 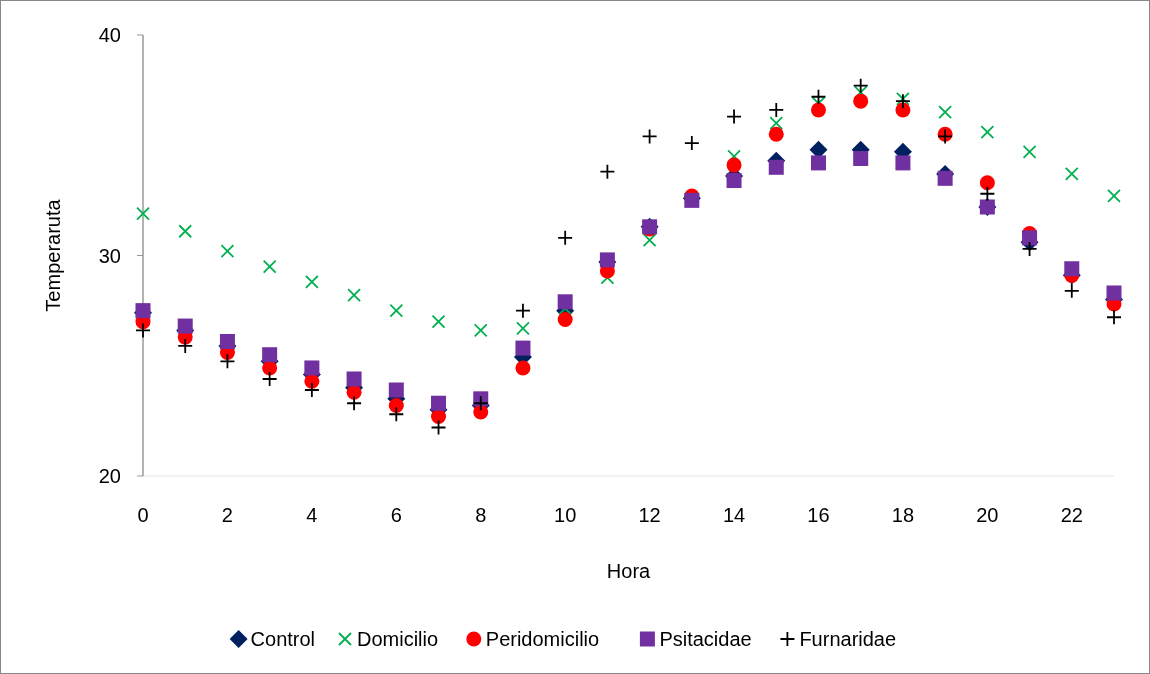 What do you see at coordinates (903, 515) in the screenshot?
I see `x-tick-label: 18` at bounding box center [903, 515].